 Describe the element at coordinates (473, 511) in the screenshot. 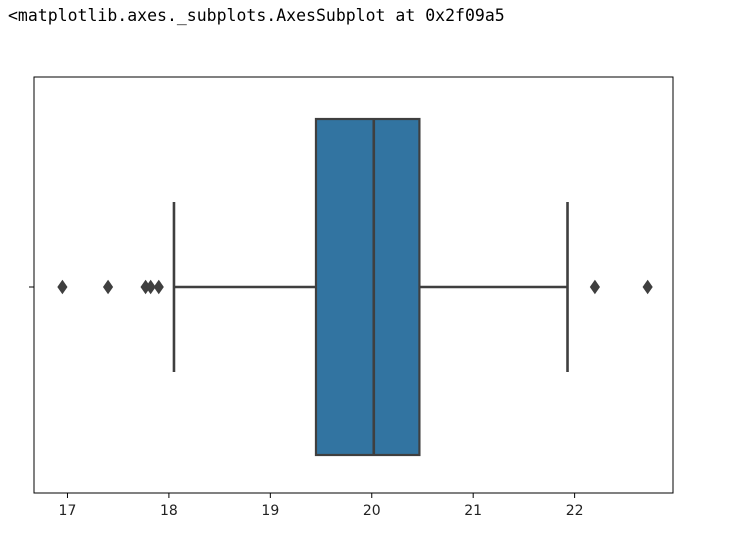

I see `x-tick-label: 21` at that location.